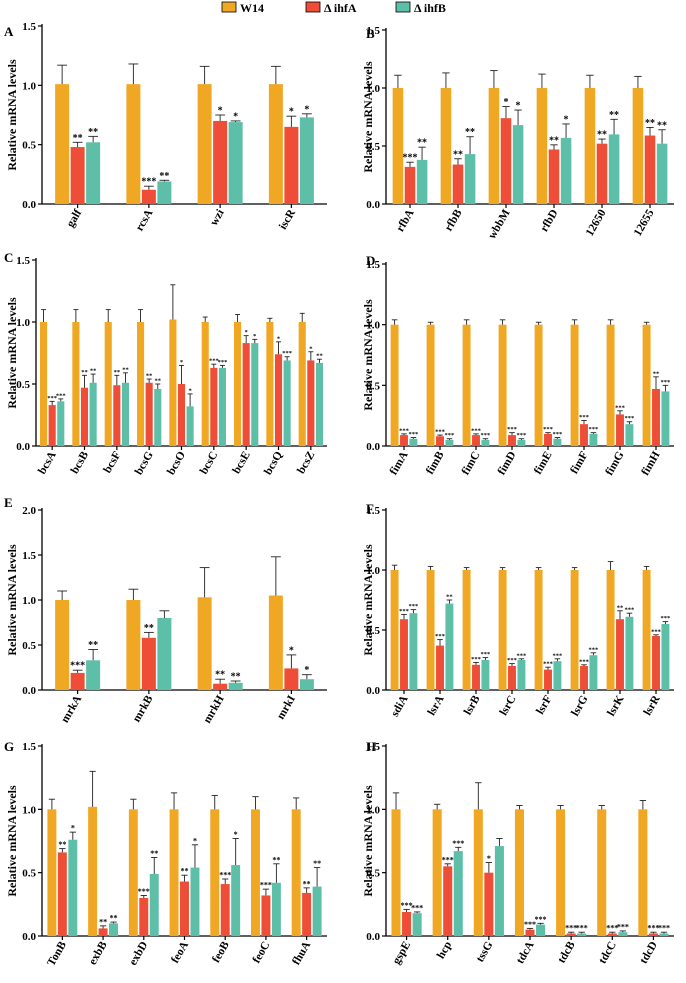  What do you see at coordinates (8, 257) in the screenshot?
I see `panel-letter: C` at bounding box center [8, 257].